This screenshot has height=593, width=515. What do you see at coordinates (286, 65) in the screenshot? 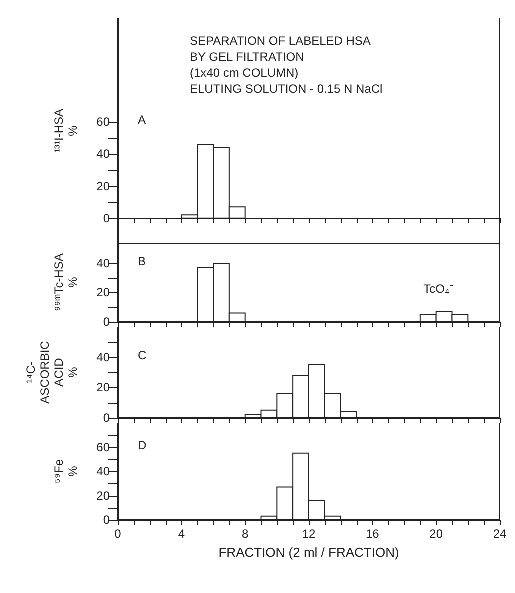
I see `text: SEPARATION OF LABELED HSA BY GEL FILTRATION (1x40 cm COLUMN) ELUTING SOLUTION - 0.15 N NaCl` at bounding box center [286, 65].